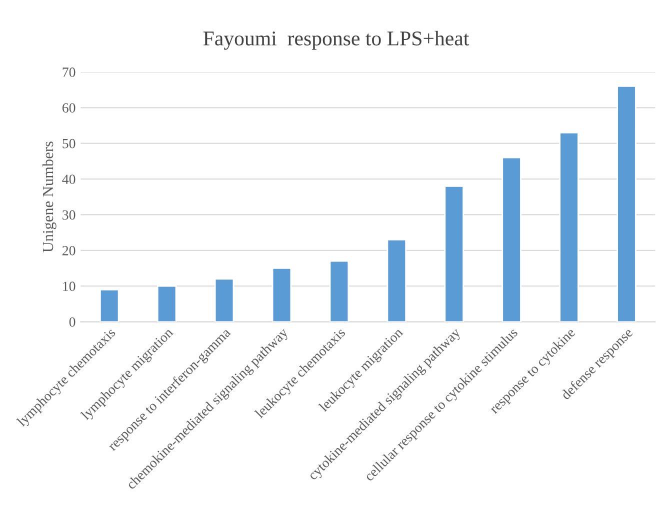  I want to click on chart-title: Fayoumi response to LPS+heat, so click(336, 40).